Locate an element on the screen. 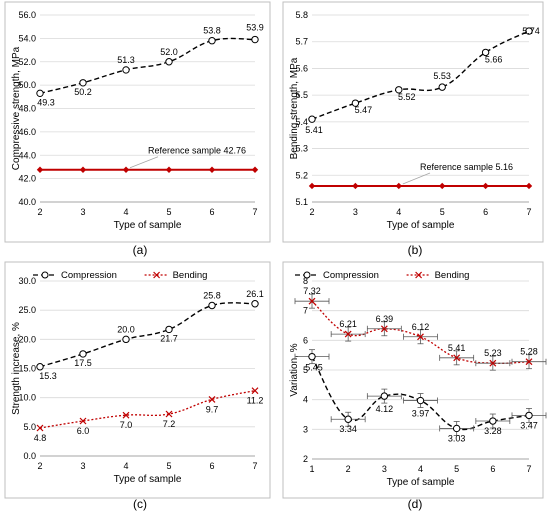  data-label: 52.0 is located at coordinates (169, 52).